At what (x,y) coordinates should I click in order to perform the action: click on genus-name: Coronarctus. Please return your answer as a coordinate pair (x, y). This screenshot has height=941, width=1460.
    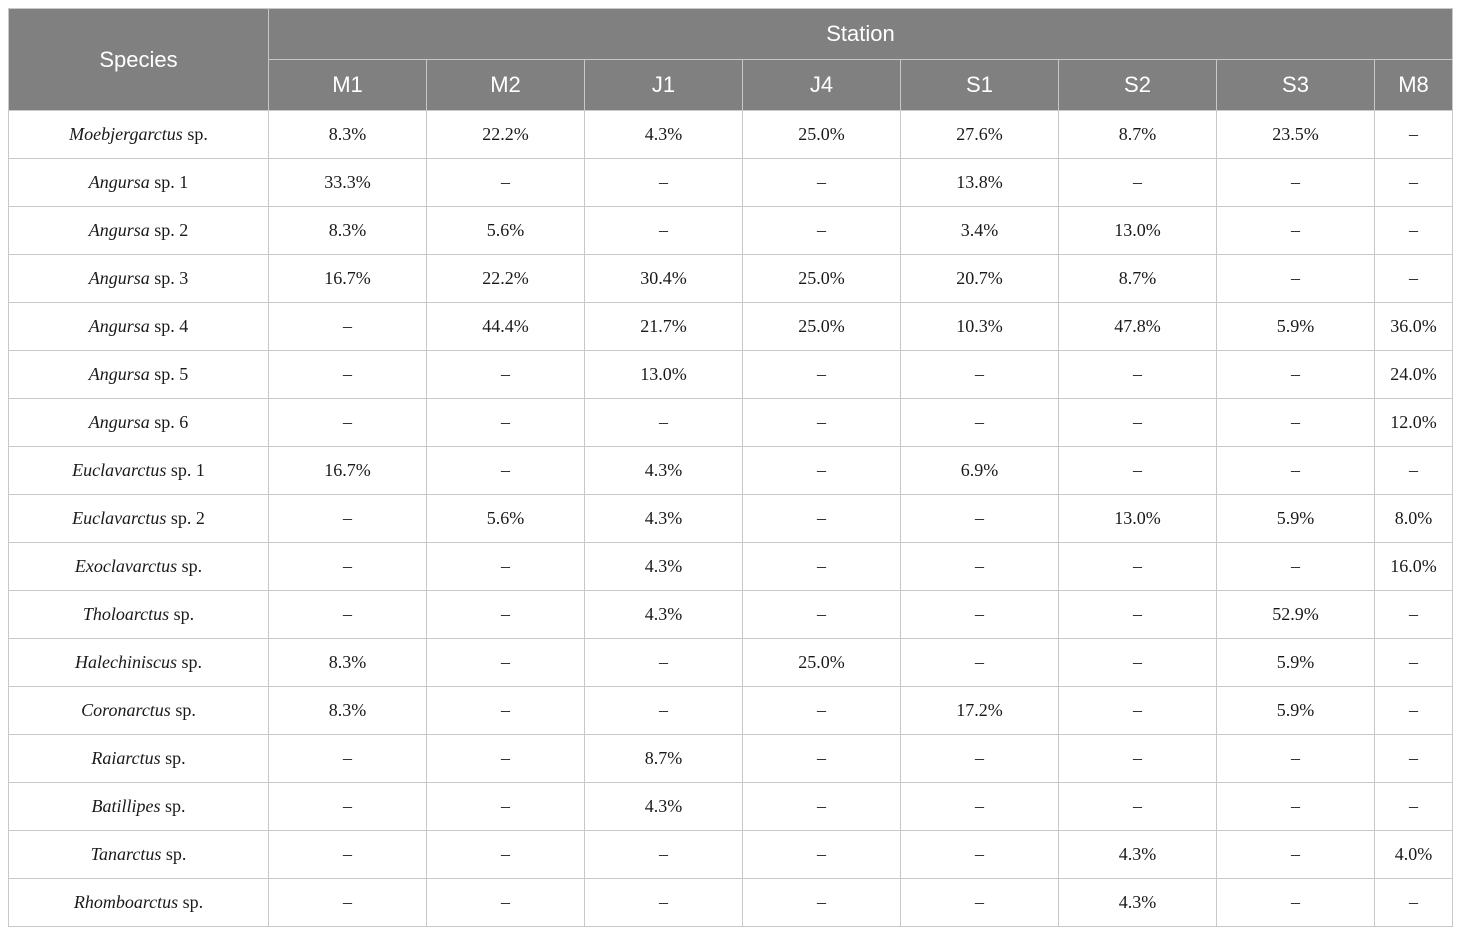
    Looking at the image, I should click on (126, 710).